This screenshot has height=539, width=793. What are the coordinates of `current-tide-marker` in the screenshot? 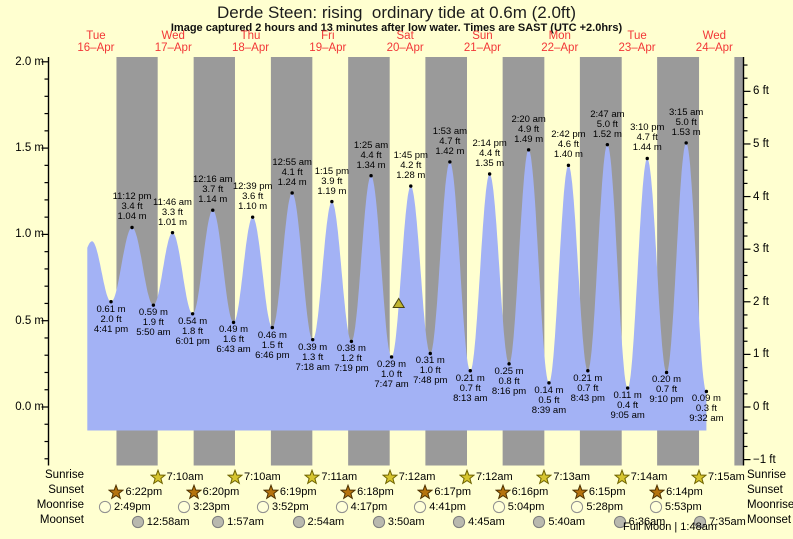 It's located at (399, 302).